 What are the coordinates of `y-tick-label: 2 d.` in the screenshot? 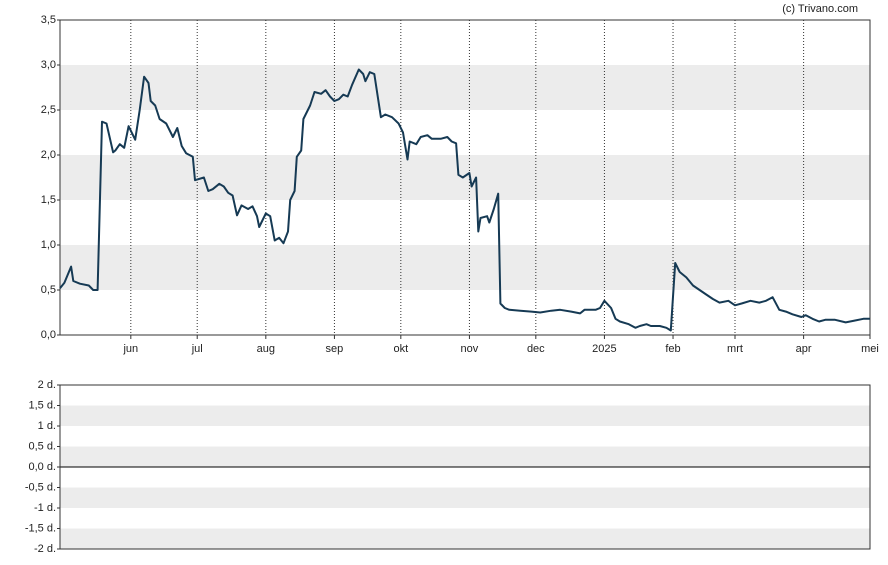 It's located at (47, 385).